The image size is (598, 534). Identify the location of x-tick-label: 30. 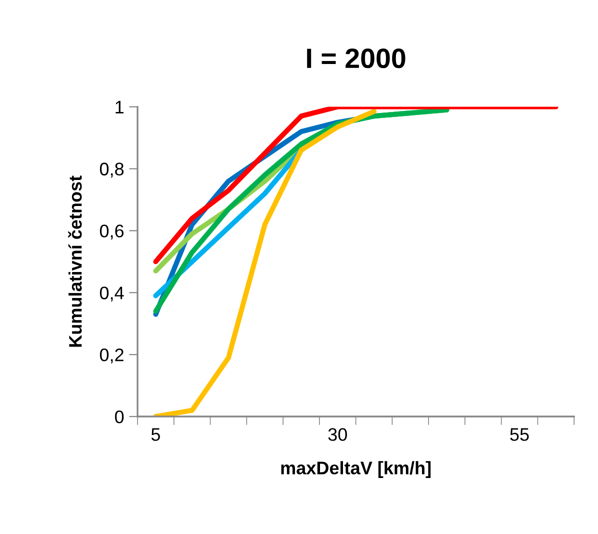
(337, 434).